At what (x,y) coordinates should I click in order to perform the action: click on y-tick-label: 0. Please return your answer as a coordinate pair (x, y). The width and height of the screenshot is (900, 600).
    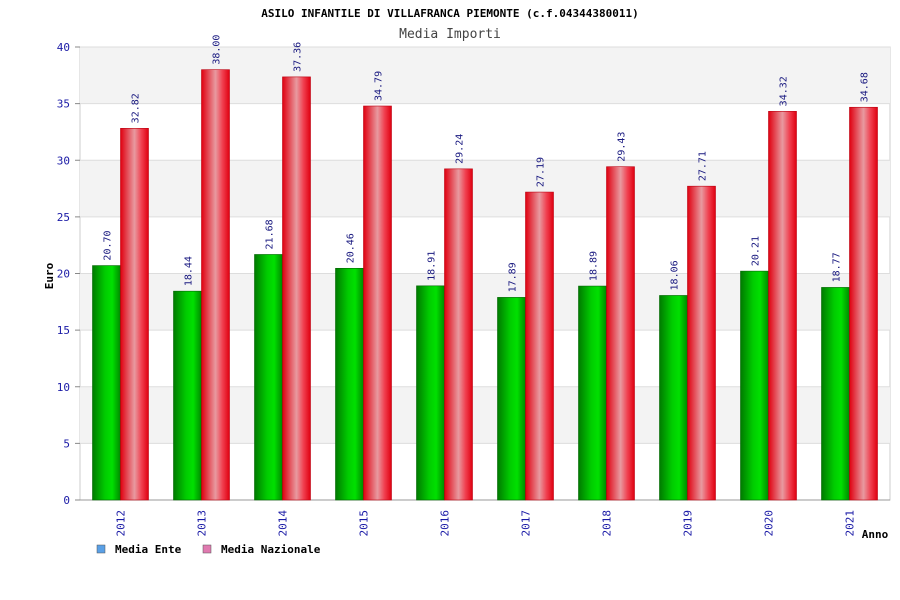
    Looking at the image, I should click on (66, 500).